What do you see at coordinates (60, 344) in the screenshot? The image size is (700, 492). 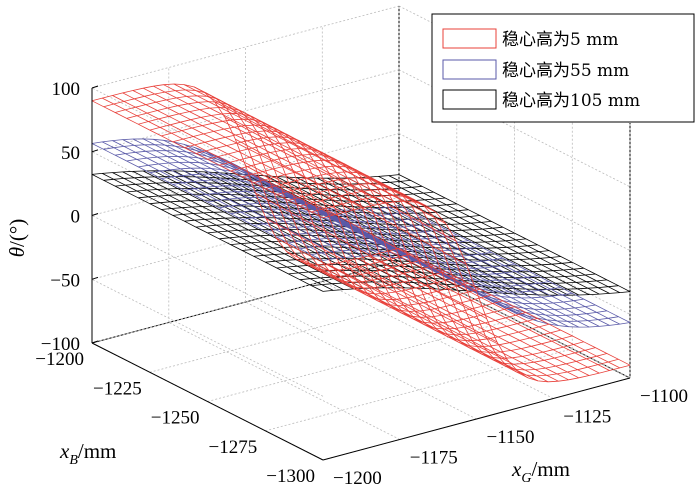 I see `z-tick-label: −100` at bounding box center [60, 344].